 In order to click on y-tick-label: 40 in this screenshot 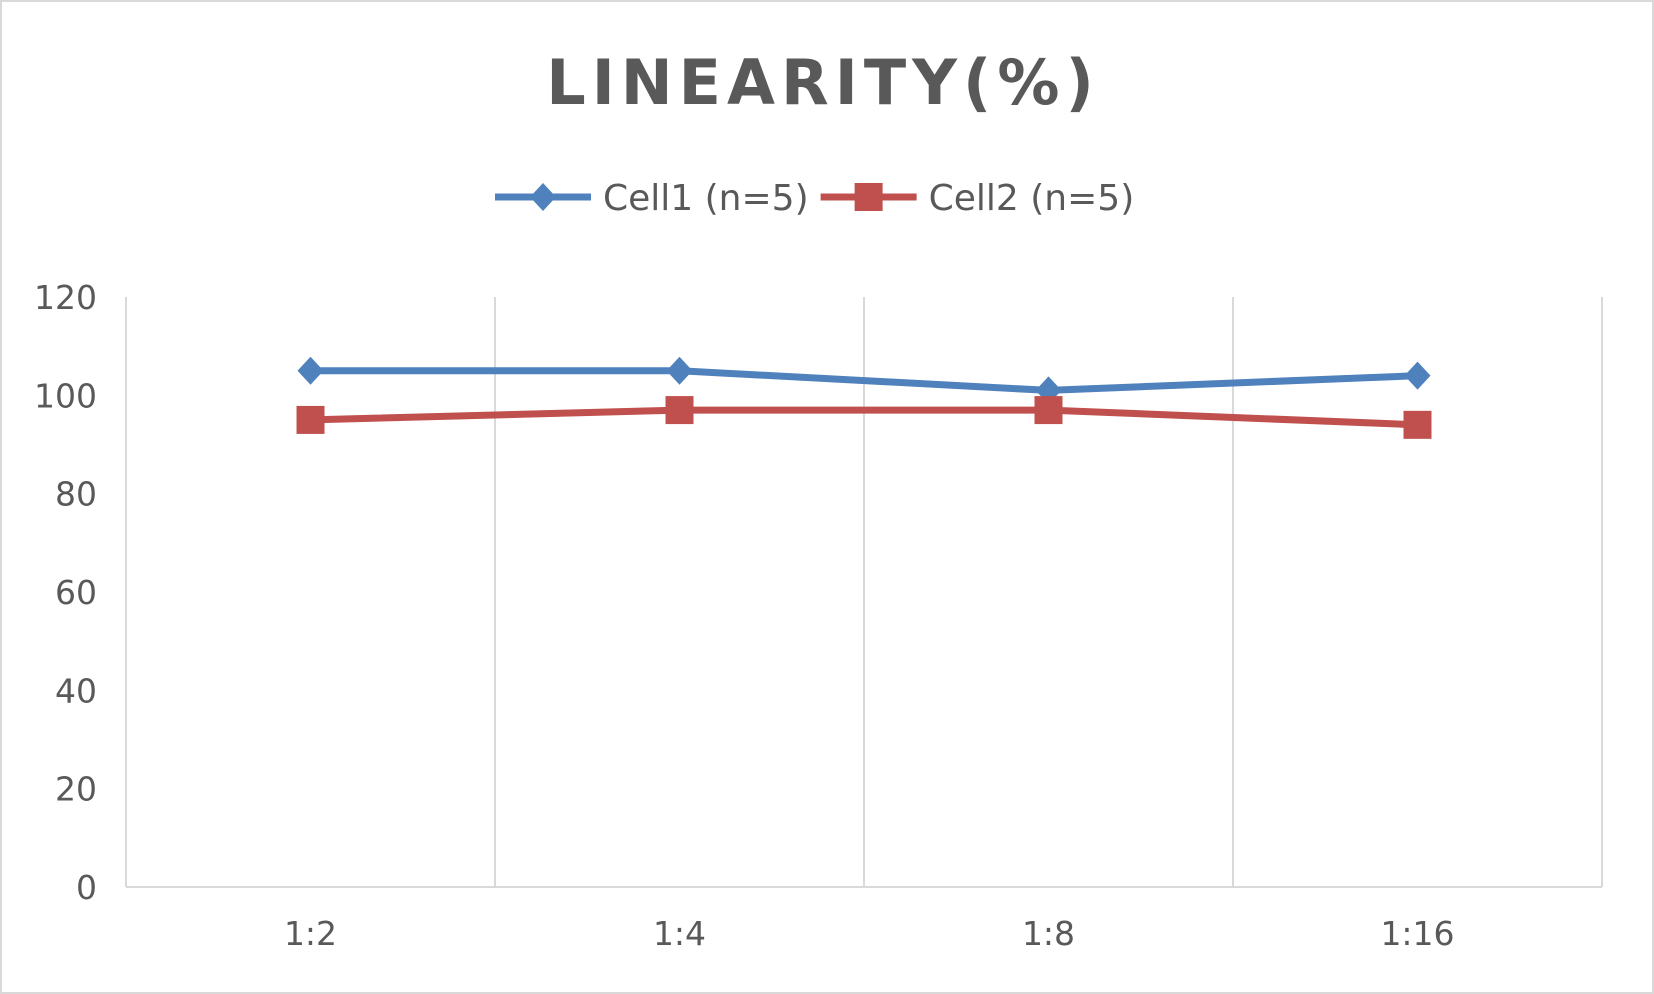, I will do `click(76, 690)`.